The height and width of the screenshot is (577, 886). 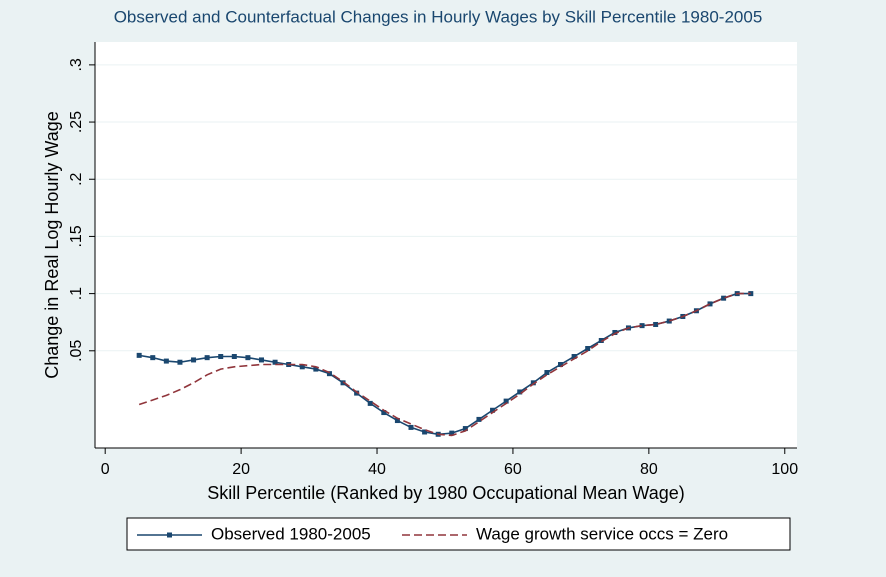 What do you see at coordinates (513, 469) in the screenshot?
I see `x-tick-label: 60` at bounding box center [513, 469].